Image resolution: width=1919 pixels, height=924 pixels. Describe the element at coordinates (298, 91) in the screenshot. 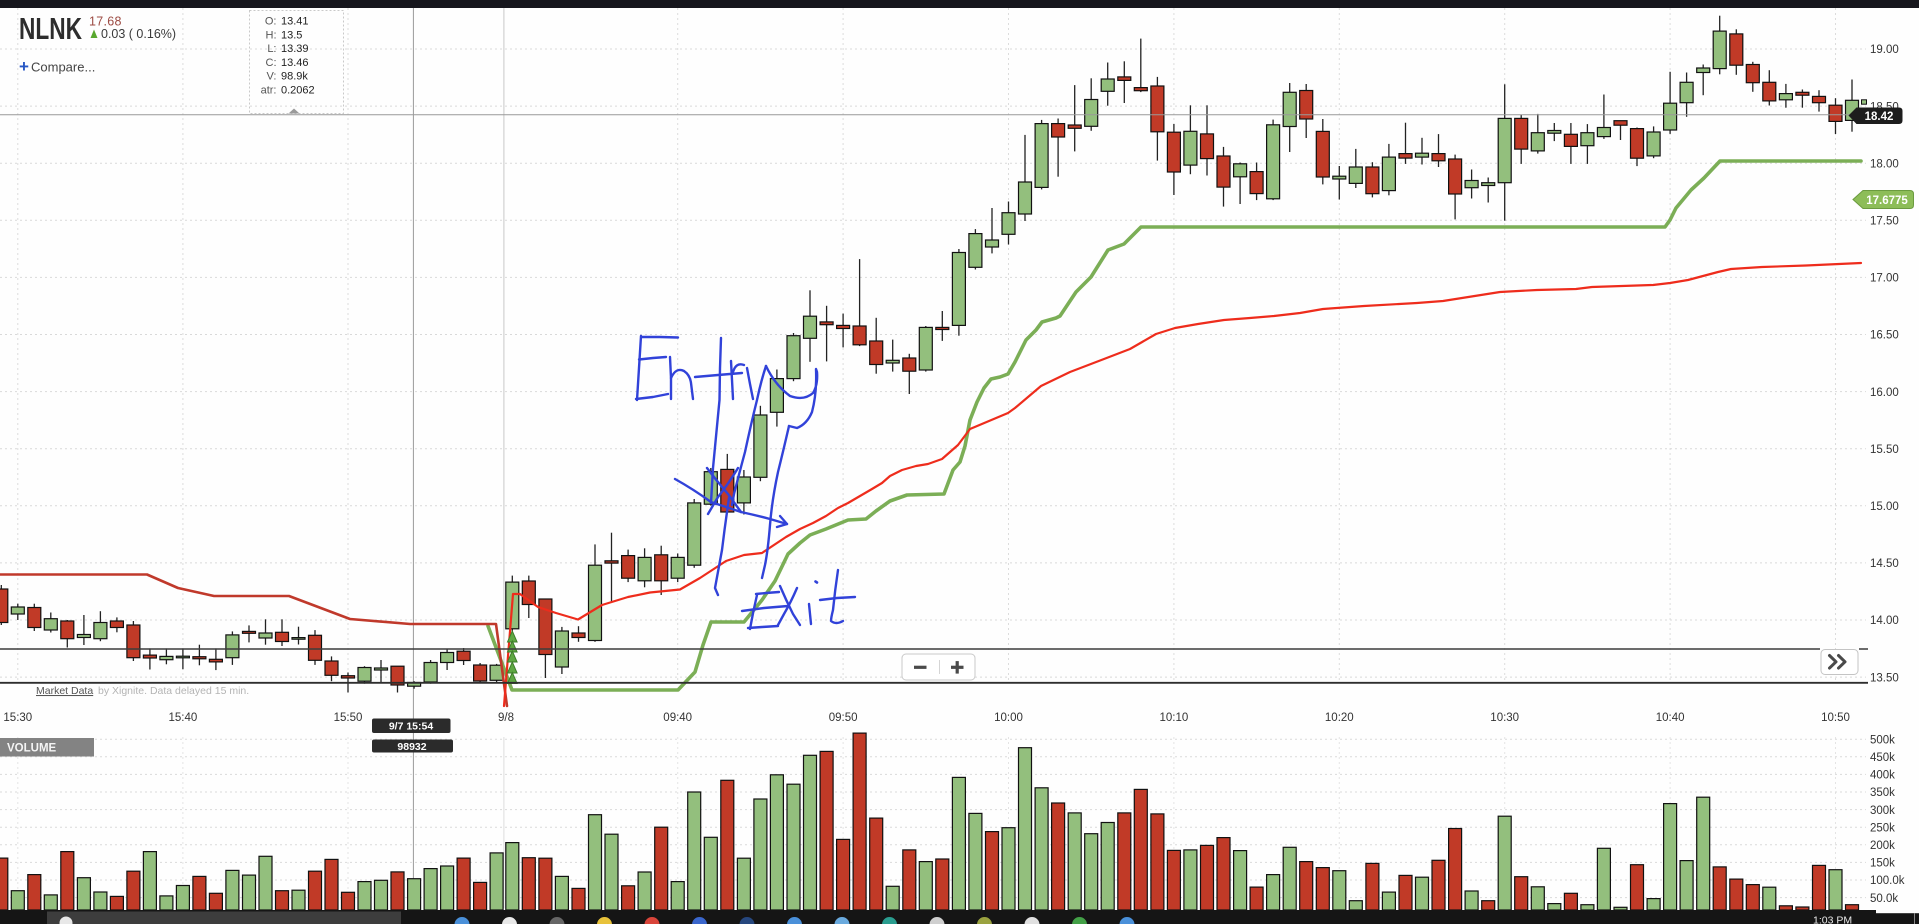

I see `svg-text: 0.2062` at that location.